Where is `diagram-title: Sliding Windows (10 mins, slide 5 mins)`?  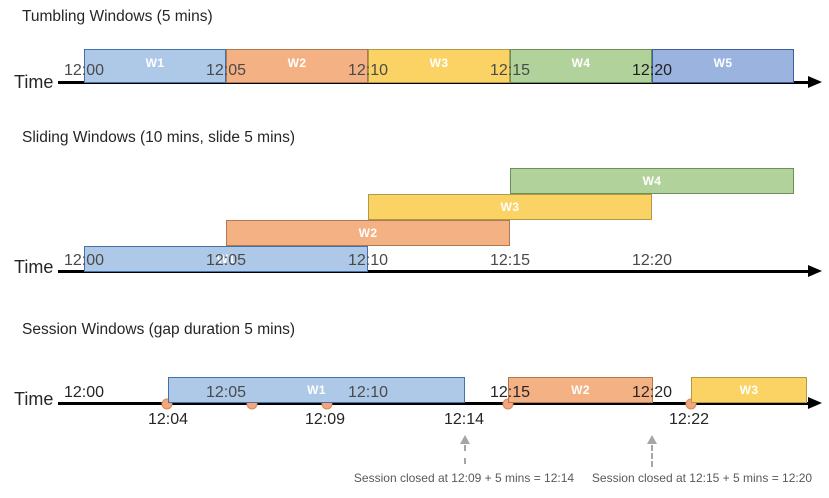
diagram-title: Sliding Windows (10 mins, slide 5 mins) is located at coordinates (159, 137).